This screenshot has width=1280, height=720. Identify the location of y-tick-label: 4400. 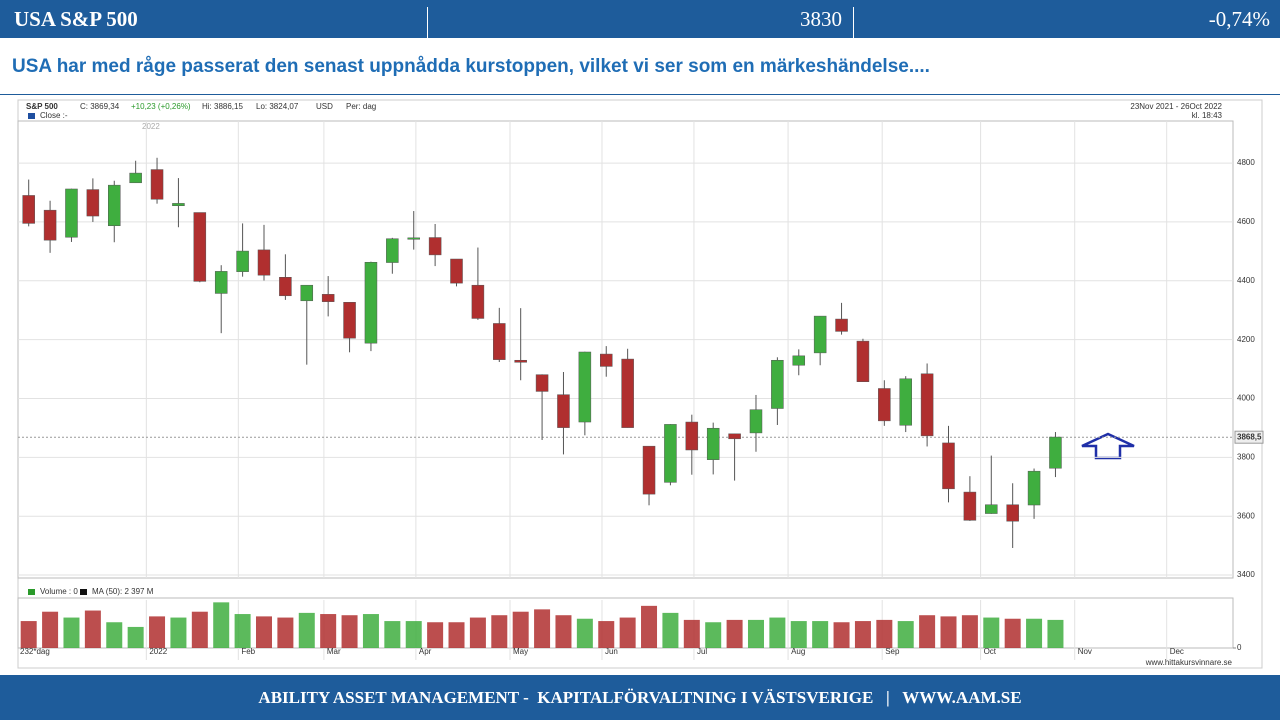
(1246, 280).